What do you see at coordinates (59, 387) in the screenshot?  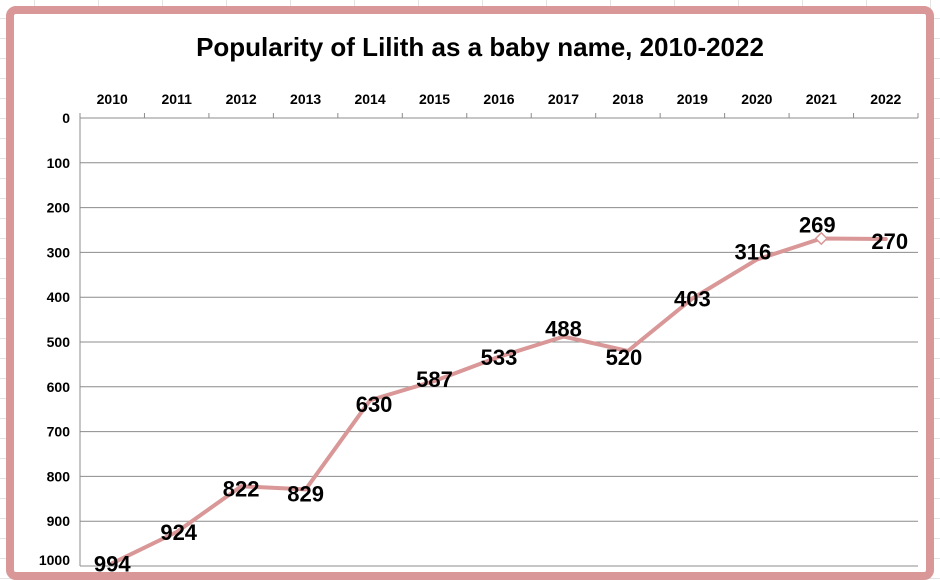 I see `y-tick-label-600: 600` at bounding box center [59, 387].